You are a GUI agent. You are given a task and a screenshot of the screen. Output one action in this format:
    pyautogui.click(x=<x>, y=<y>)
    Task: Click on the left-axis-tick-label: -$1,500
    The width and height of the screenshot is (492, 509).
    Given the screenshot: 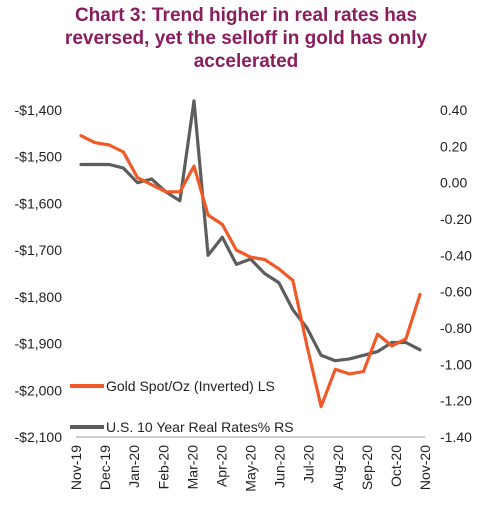 What is the action you would take?
    pyautogui.click(x=39, y=157)
    